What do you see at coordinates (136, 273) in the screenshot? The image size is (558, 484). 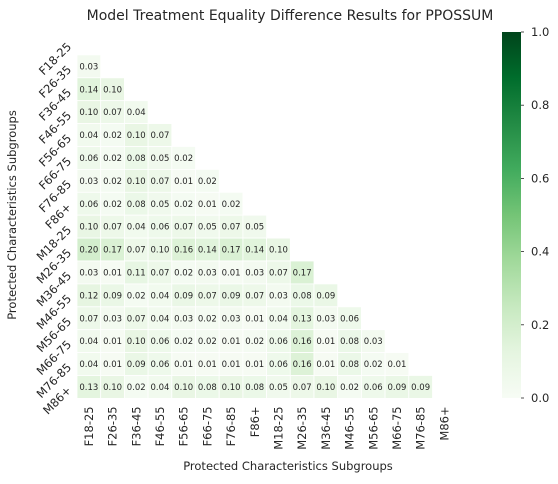 I see `cell-value-label: 0.11` at bounding box center [136, 273].